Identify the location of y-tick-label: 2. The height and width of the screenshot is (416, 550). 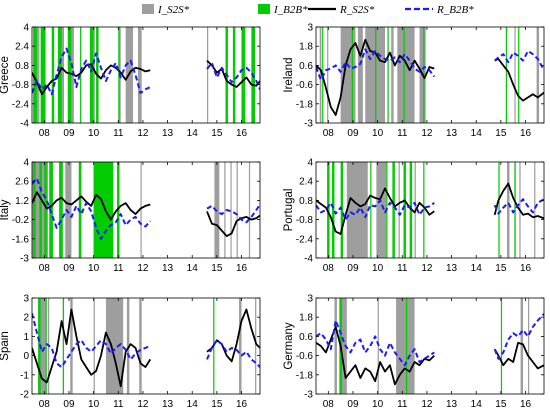
(26, 318).